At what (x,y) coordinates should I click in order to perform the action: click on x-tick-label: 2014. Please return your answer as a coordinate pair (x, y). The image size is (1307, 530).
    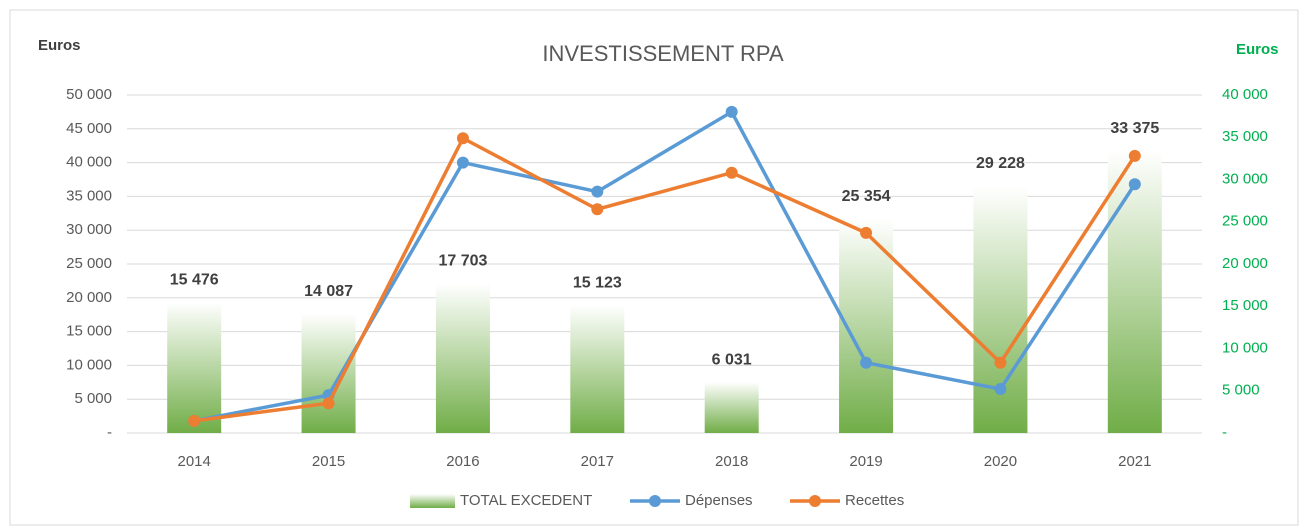
    Looking at the image, I should click on (194, 461).